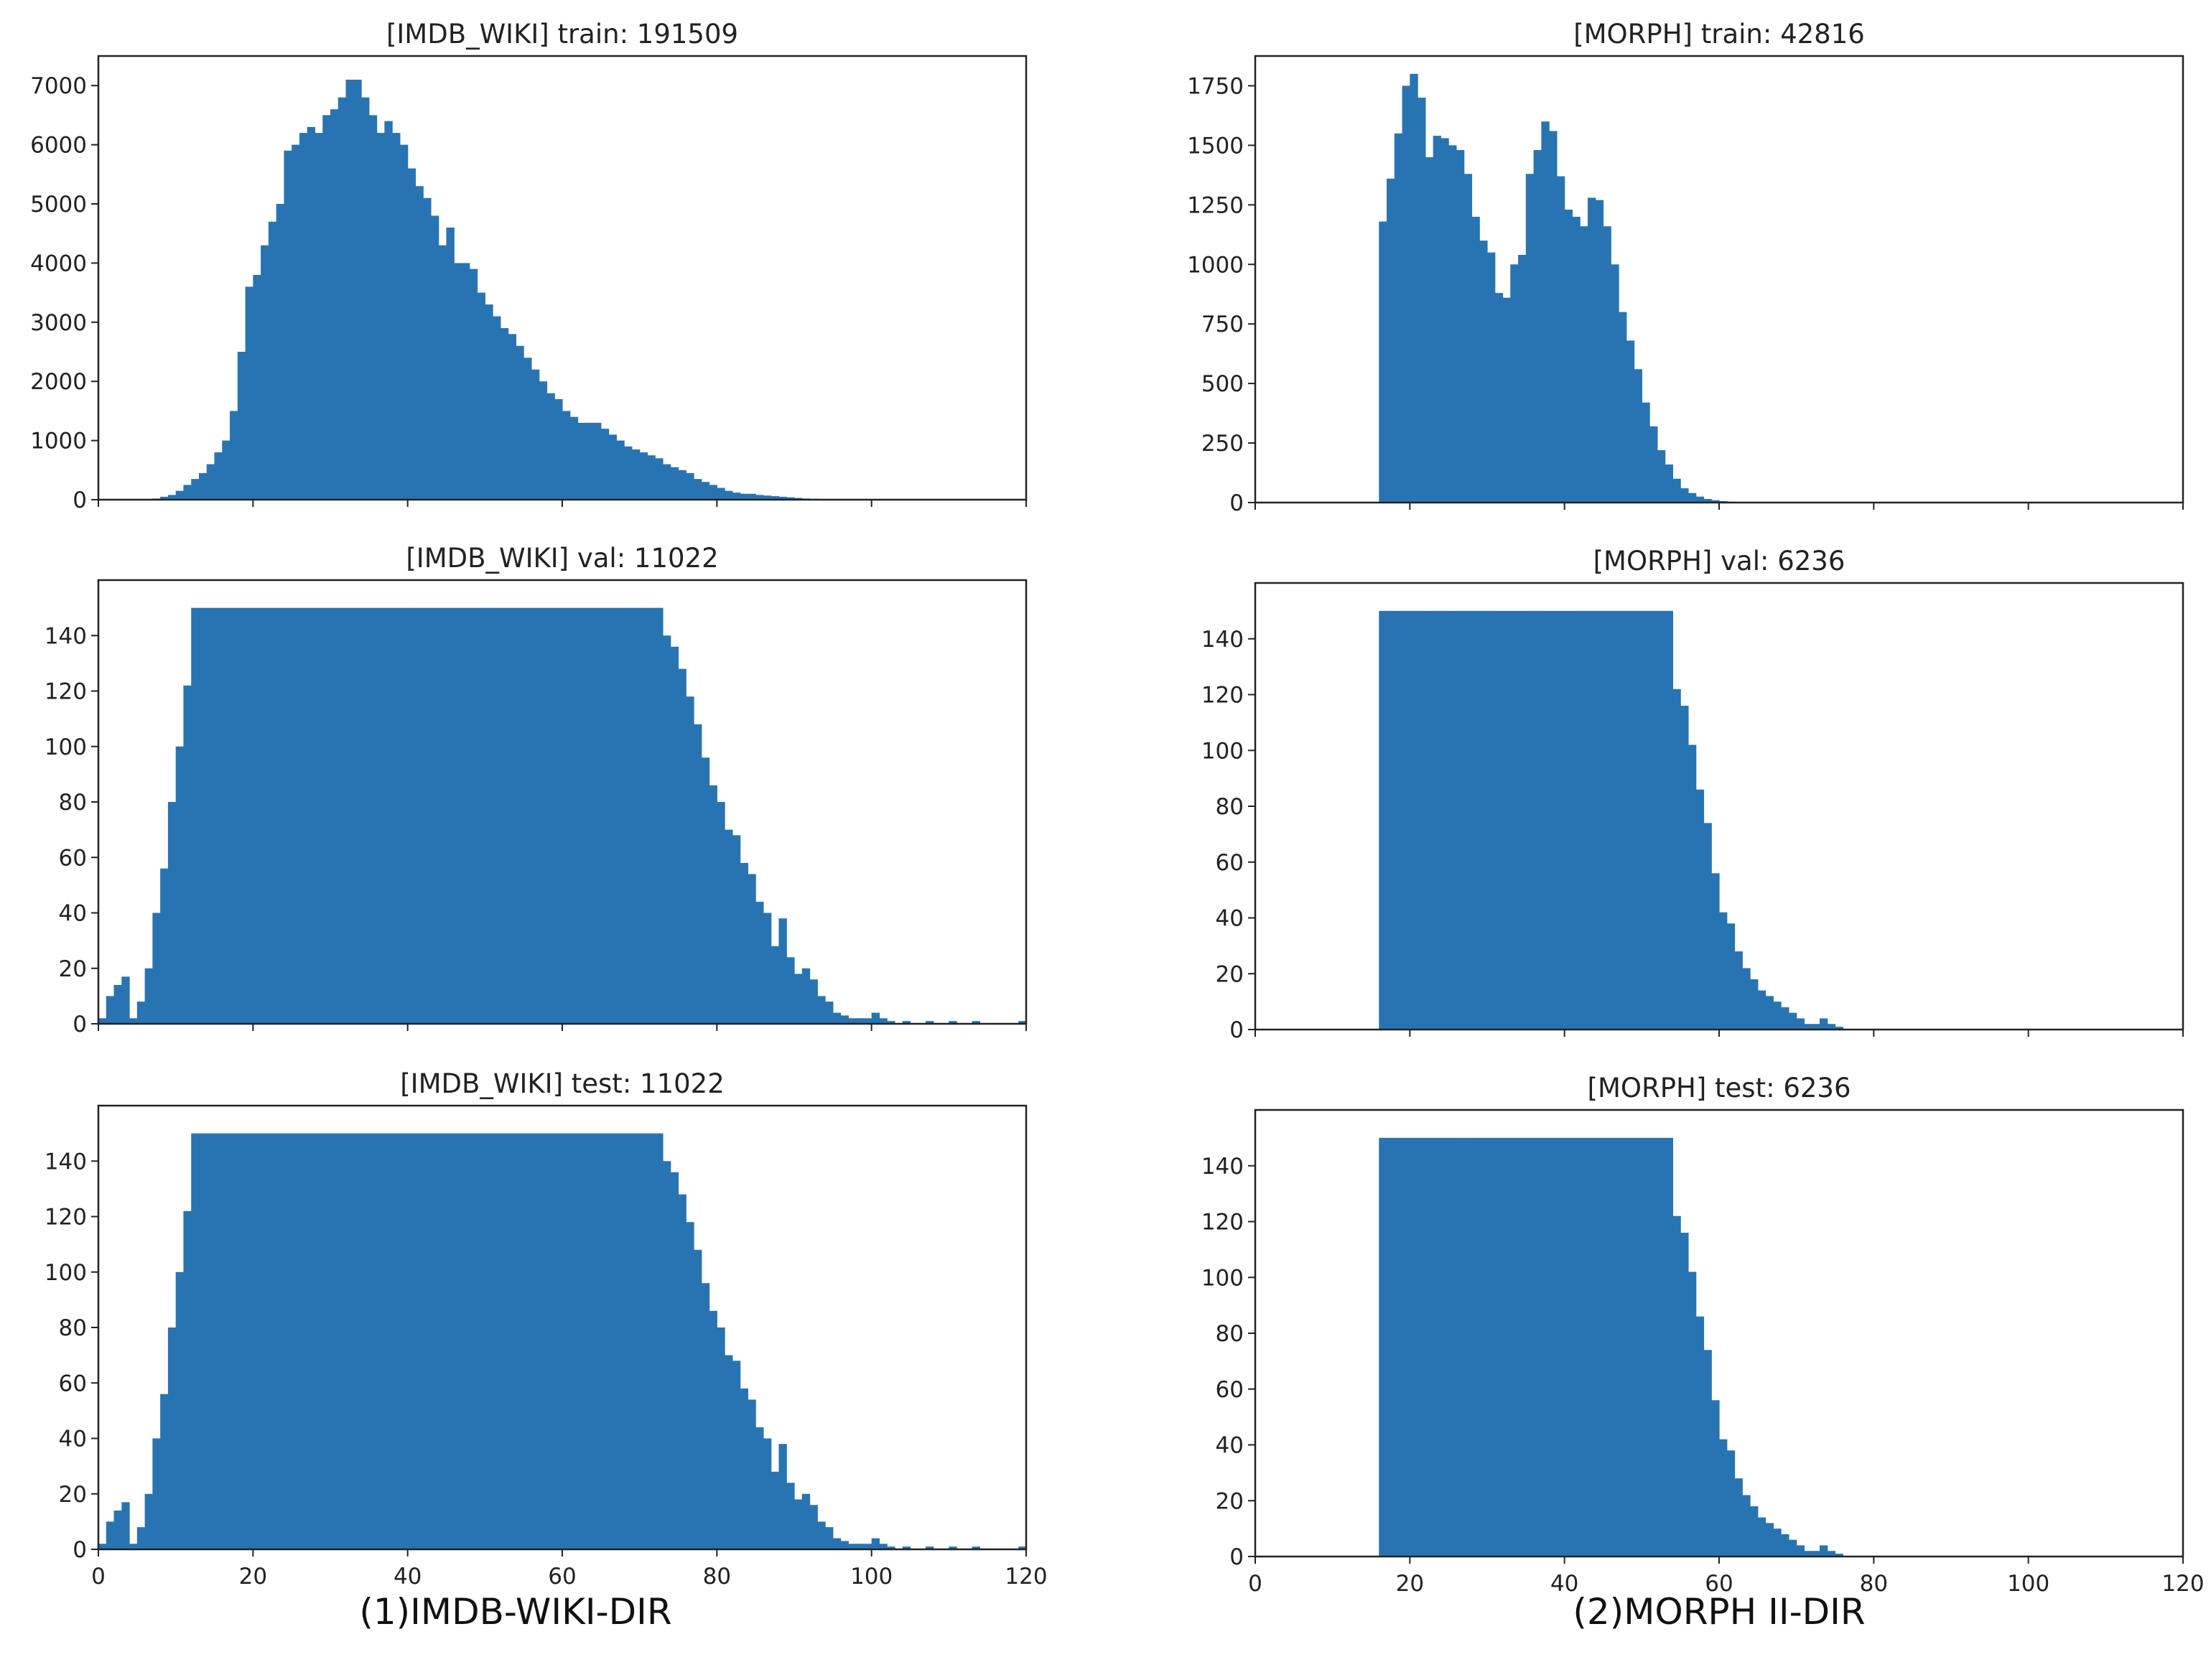  What do you see at coordinates (1222, 640) in the screenshot?
I see `y-tick-label: 140` at bounding box center [1222, 640].